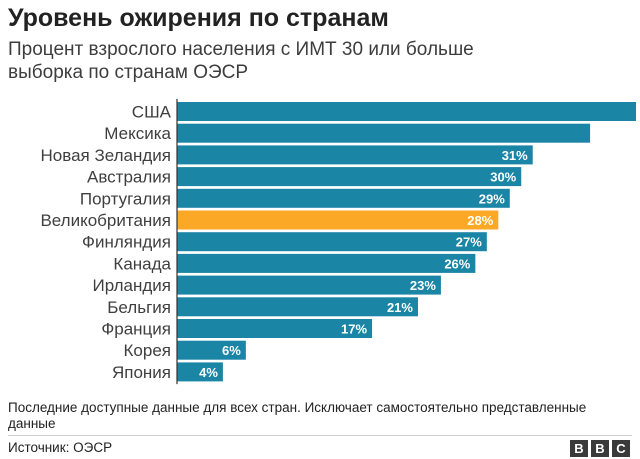  What do you see at coordinates (515, 155) in the screenshot?
I see `value-label-3: 31%` at bounding box center [515, 155].